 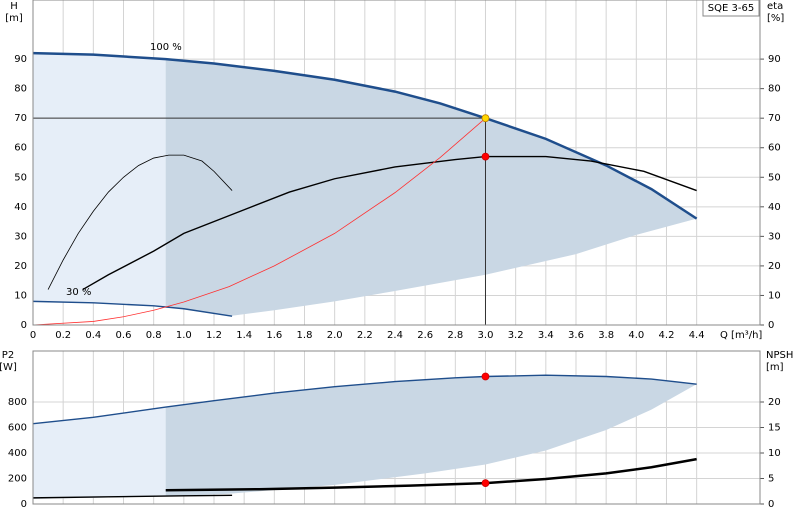 I want to click on x-tick-label: 2.4, so click(x=395, y=335).